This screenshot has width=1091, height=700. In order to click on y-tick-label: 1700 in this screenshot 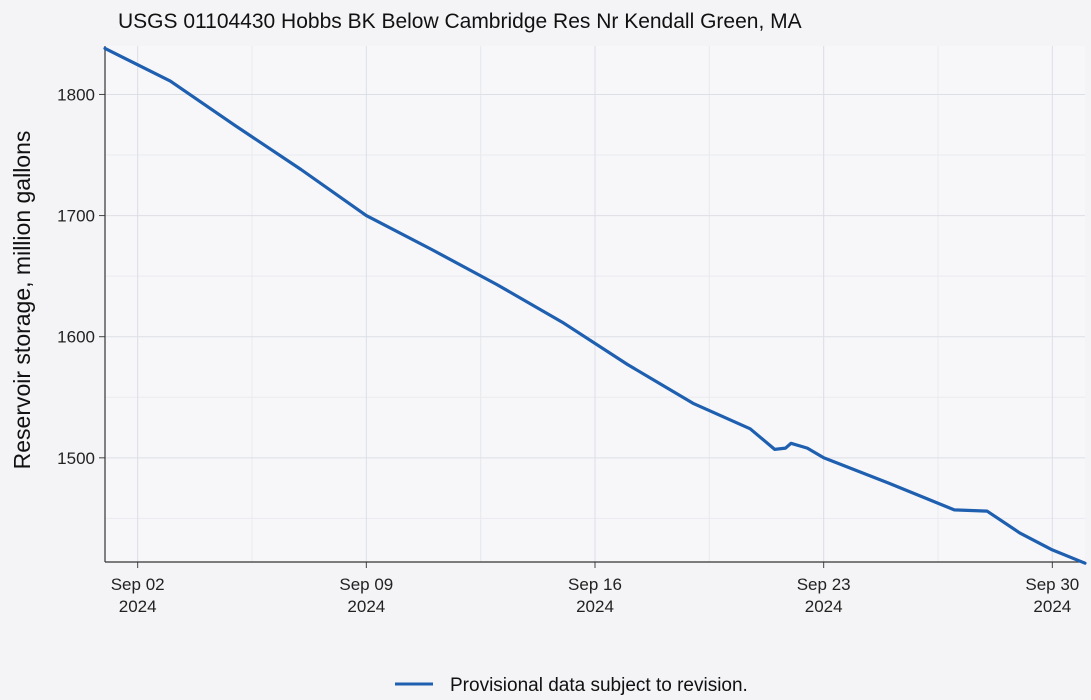, I will do `click(76, 216)`.